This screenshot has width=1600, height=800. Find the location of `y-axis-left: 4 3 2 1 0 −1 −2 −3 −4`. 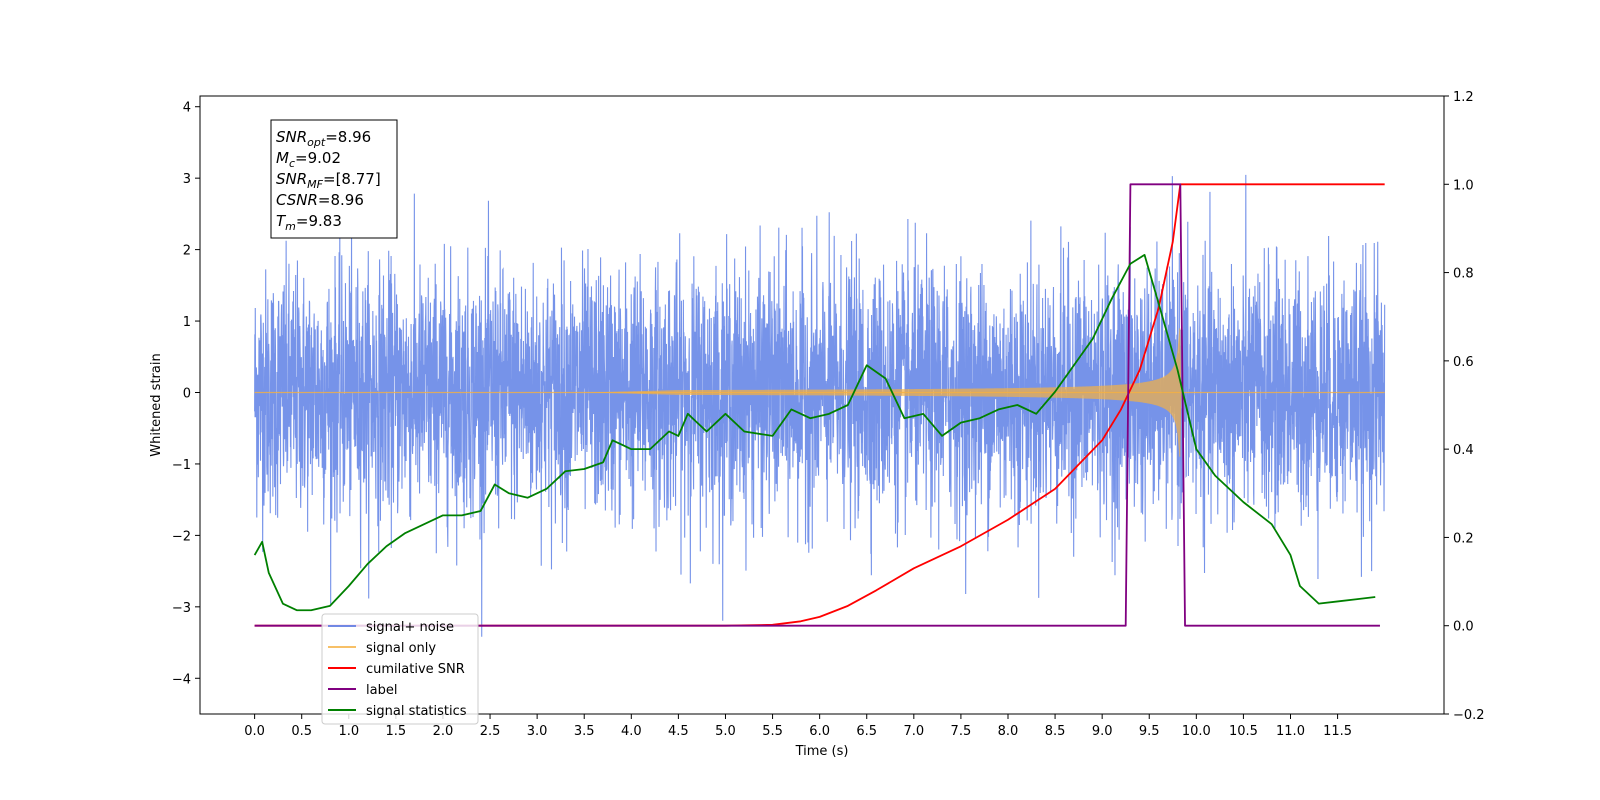

y-axis-left: 4 3 2 1 0 −1 −2 −3 −4 is located at coordinates (186, 394).